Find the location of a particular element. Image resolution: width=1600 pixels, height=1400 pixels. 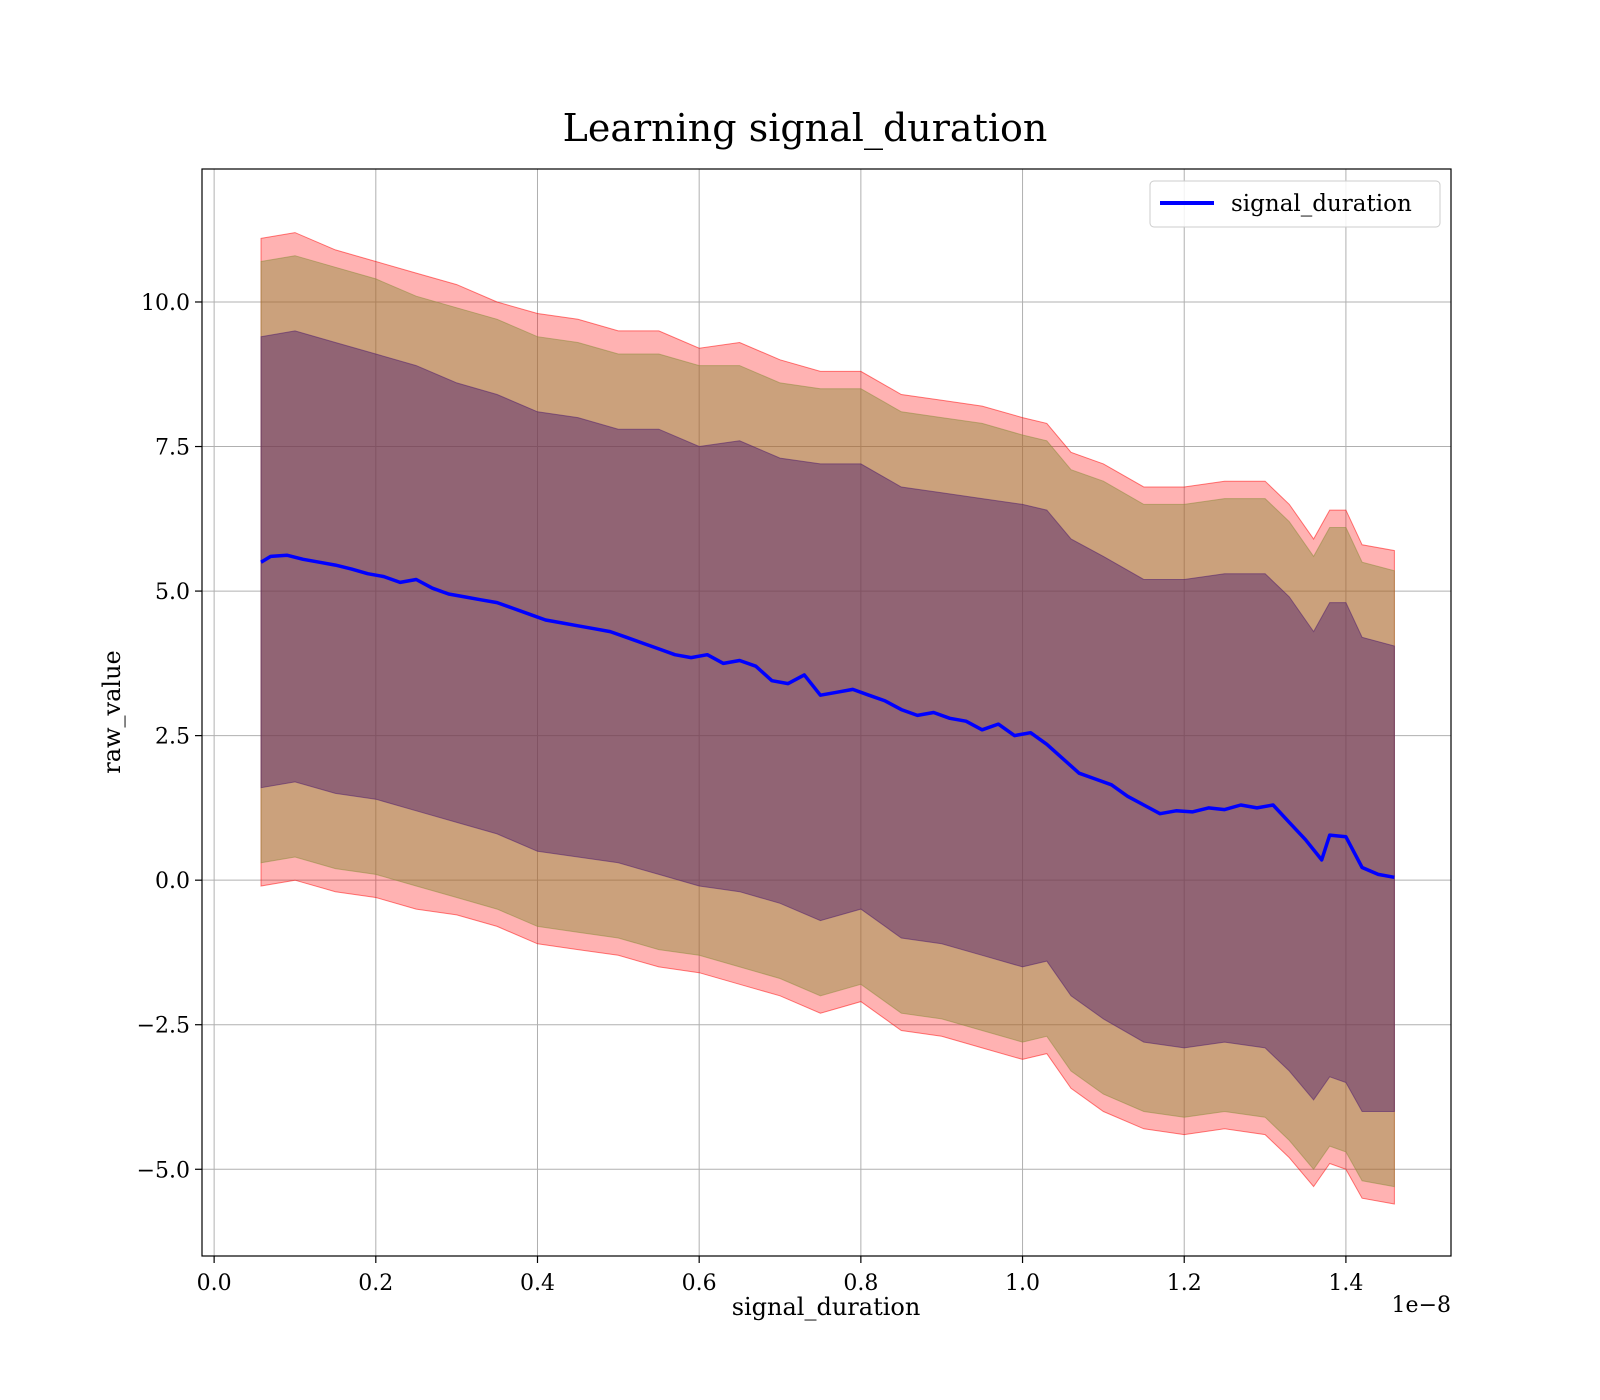

x-offset-text: 1e−8 is located at coordinates (1421, 1305).